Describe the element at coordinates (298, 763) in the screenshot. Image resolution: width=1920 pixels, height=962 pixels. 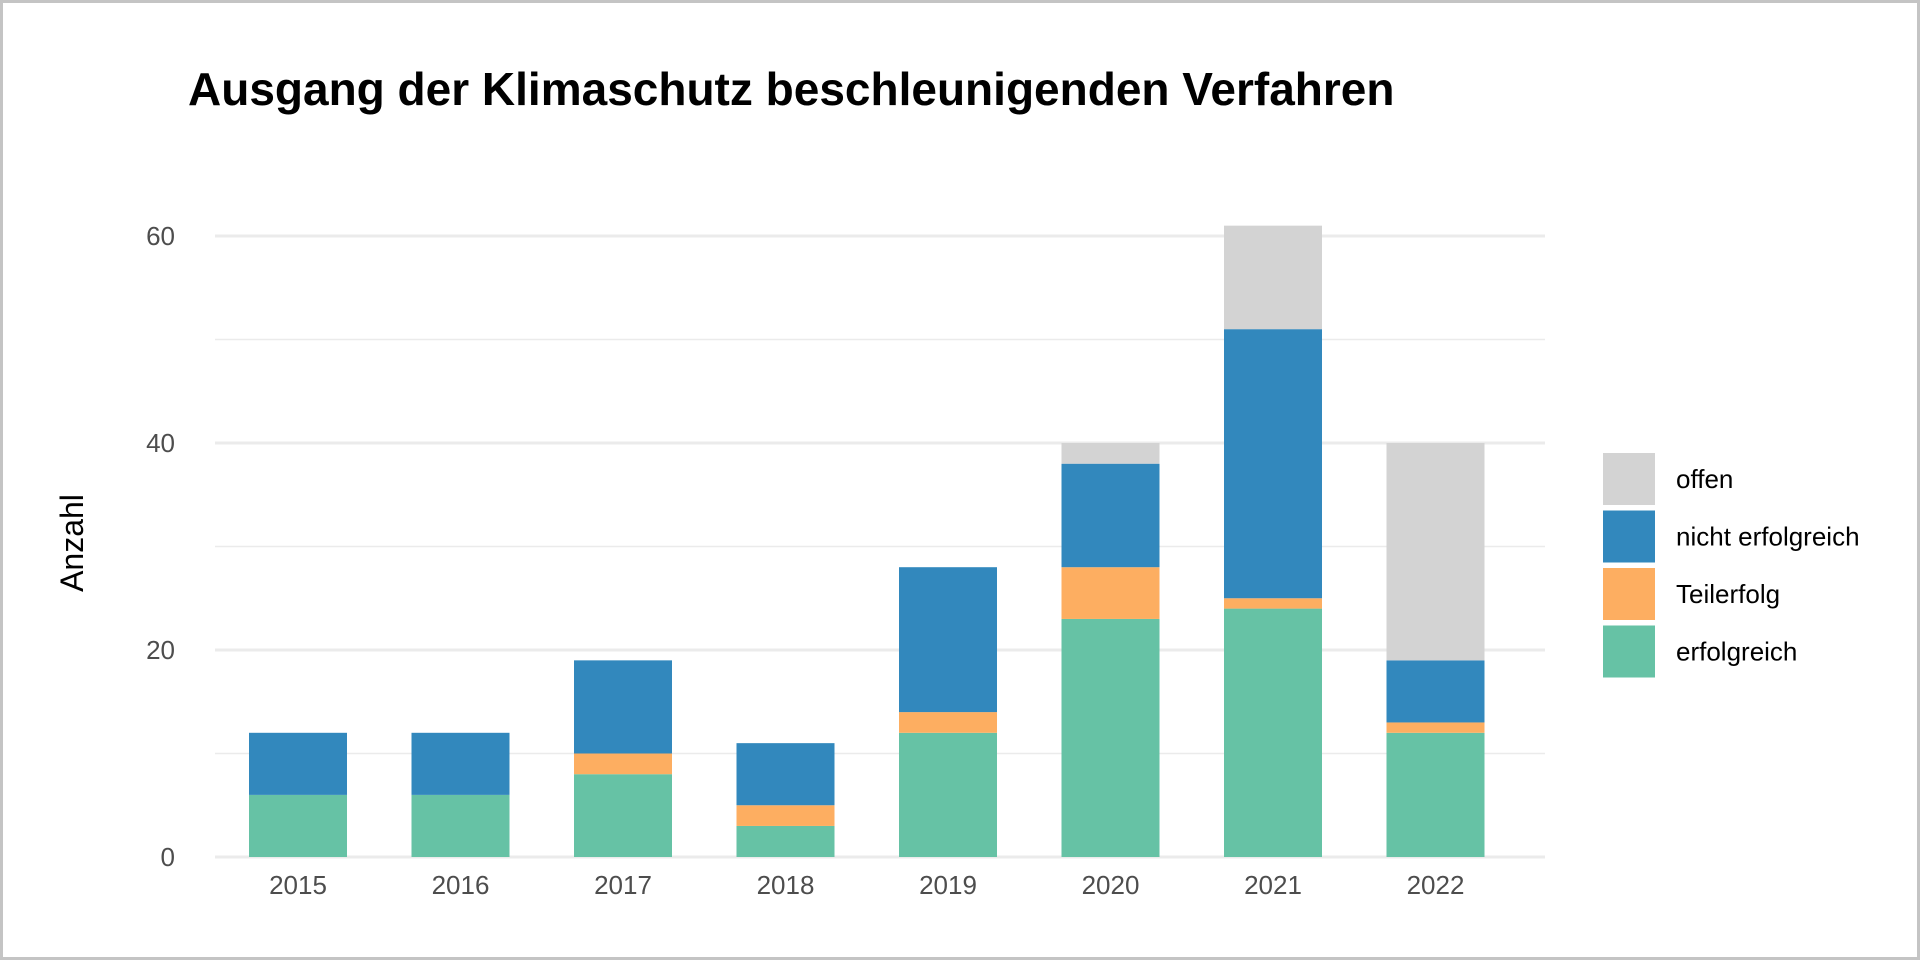
I see `bar-segment-nicht-erfolgreich-2015` at that location.